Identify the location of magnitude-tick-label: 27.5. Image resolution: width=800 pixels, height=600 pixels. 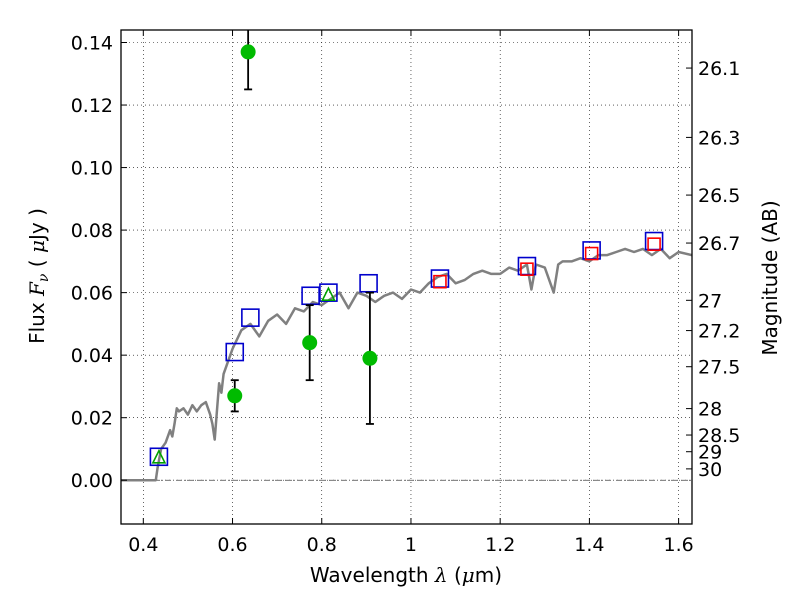
(719, 368).